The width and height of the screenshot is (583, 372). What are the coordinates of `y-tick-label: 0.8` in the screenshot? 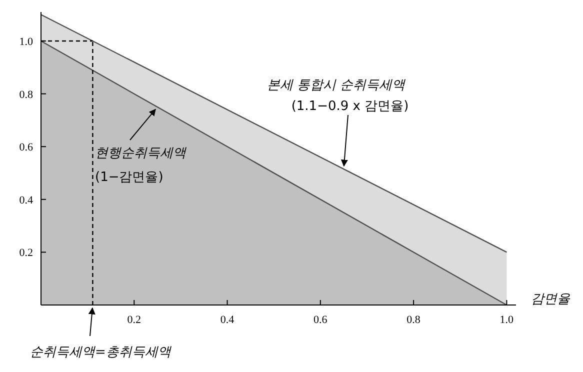 It's located at (26, 94).